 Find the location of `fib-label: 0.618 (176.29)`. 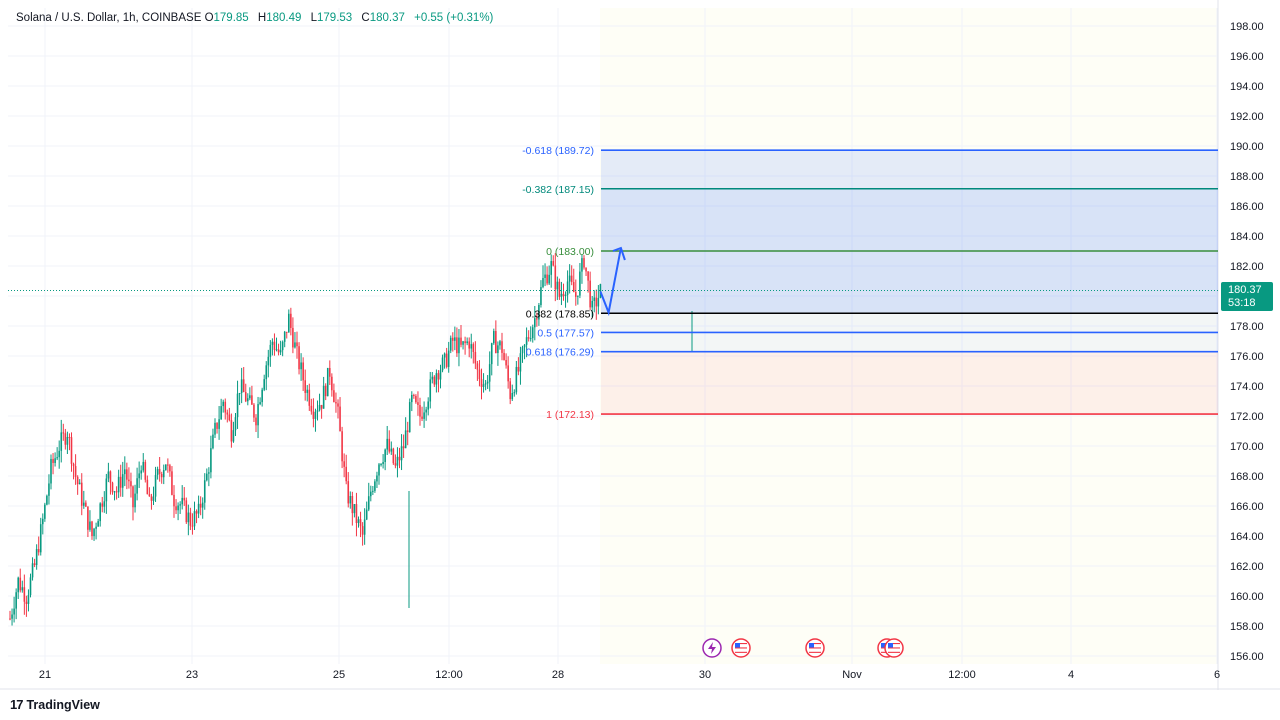

fib-label: 0.618 (176.29) is located at coordinates (560, 353).